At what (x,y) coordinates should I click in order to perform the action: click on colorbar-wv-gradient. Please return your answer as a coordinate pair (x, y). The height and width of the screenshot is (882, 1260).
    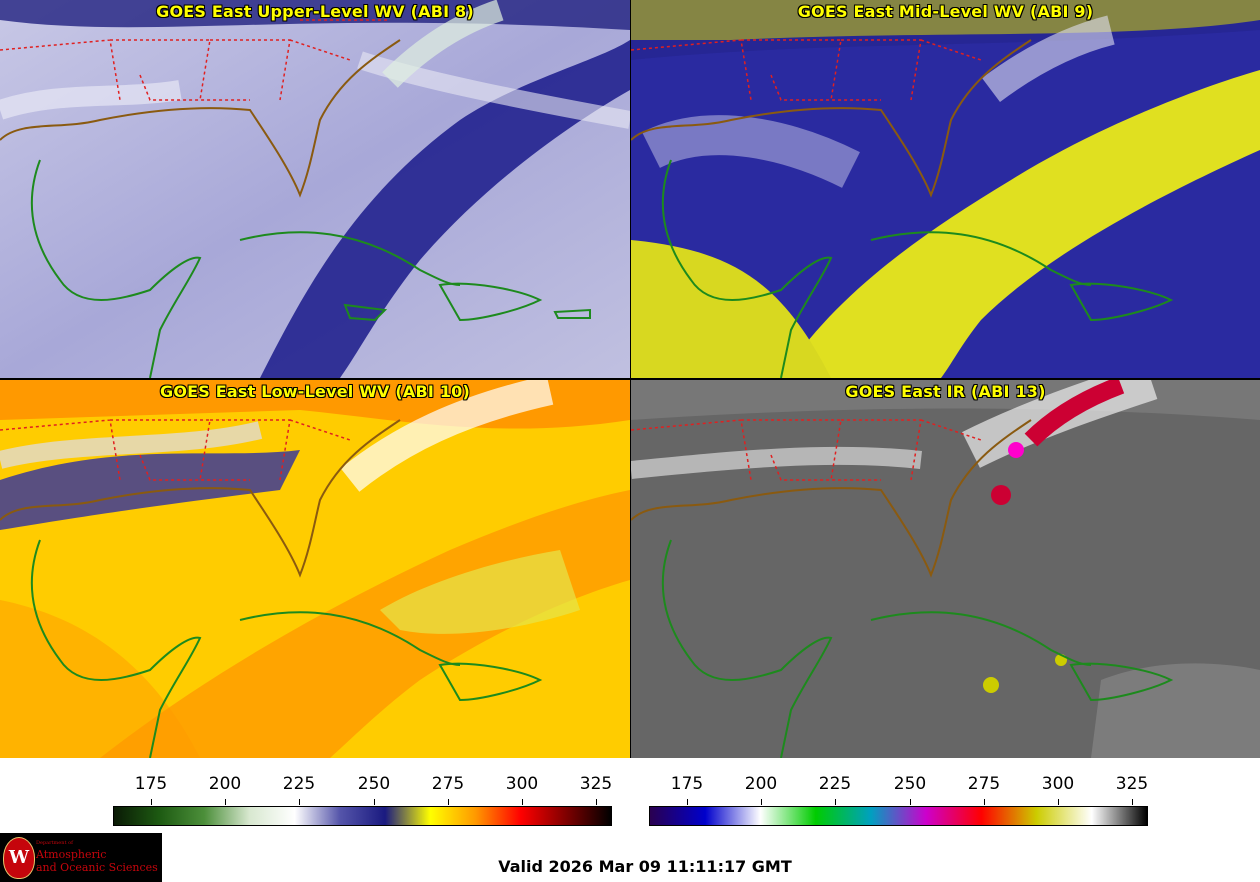
    Looking at the image, I should click on (362, 816).